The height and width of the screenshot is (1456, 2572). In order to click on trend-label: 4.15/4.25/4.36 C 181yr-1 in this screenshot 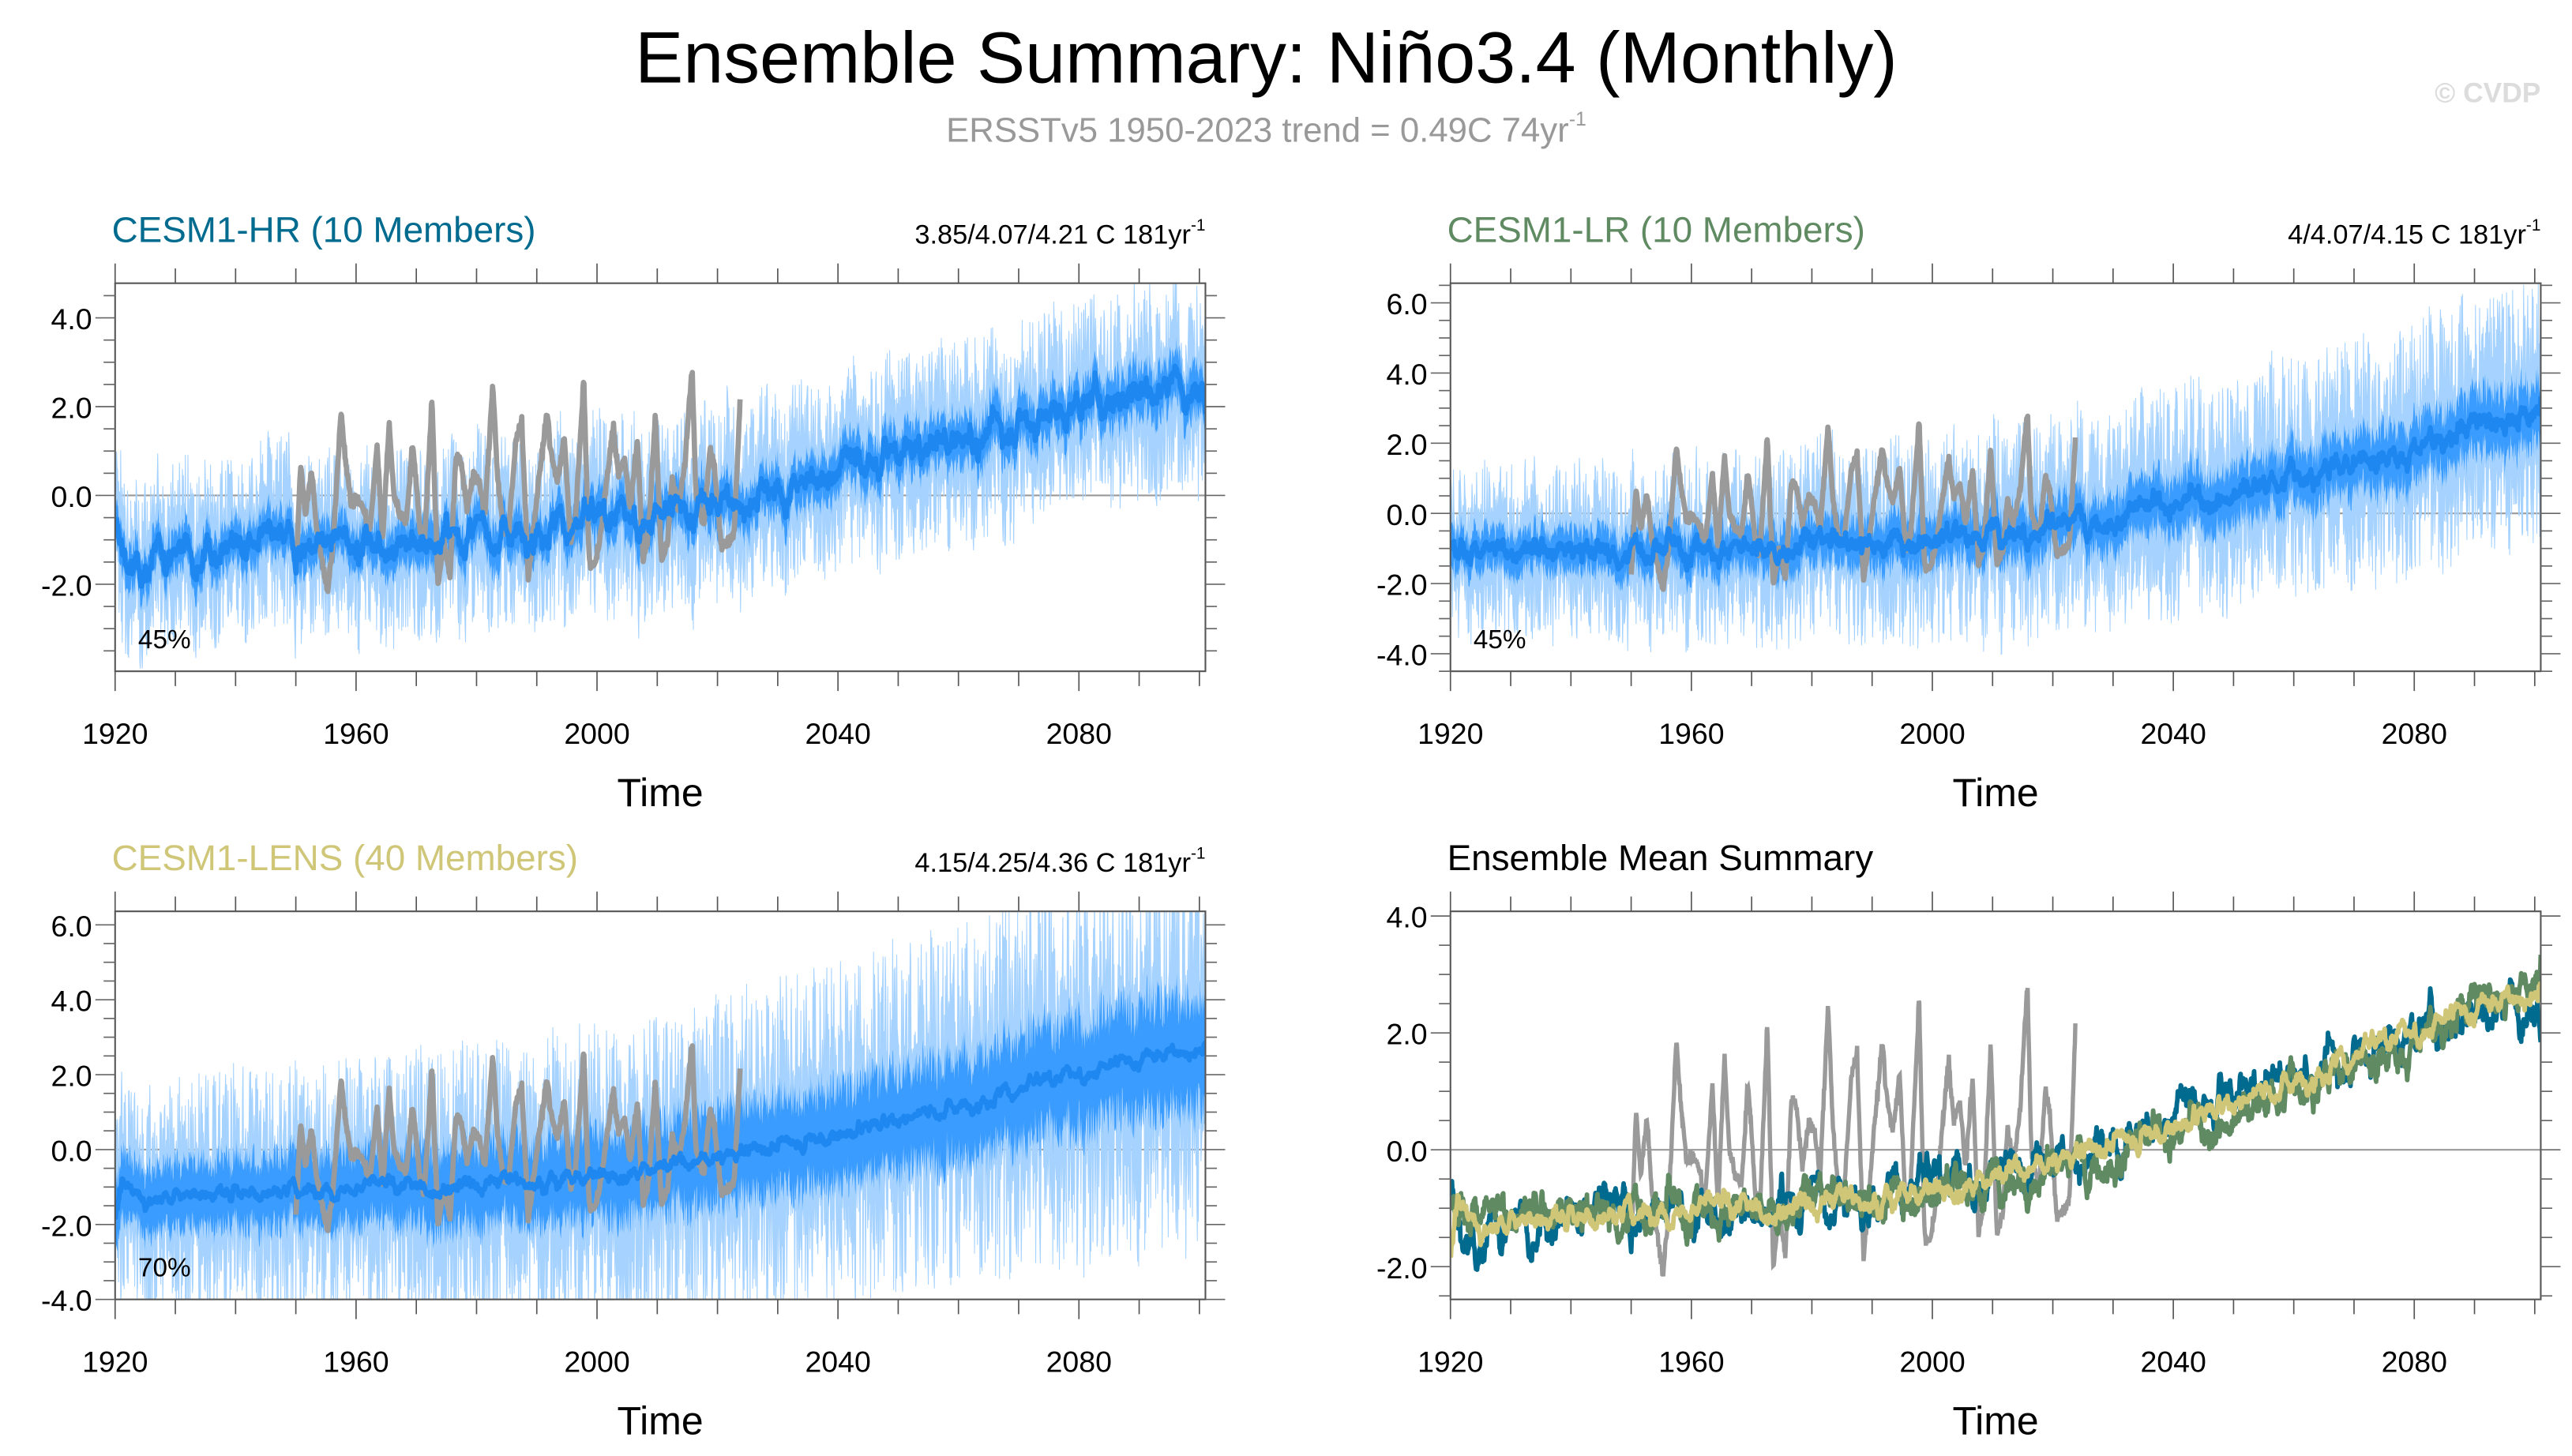, I will do `click(1060, 862)`.